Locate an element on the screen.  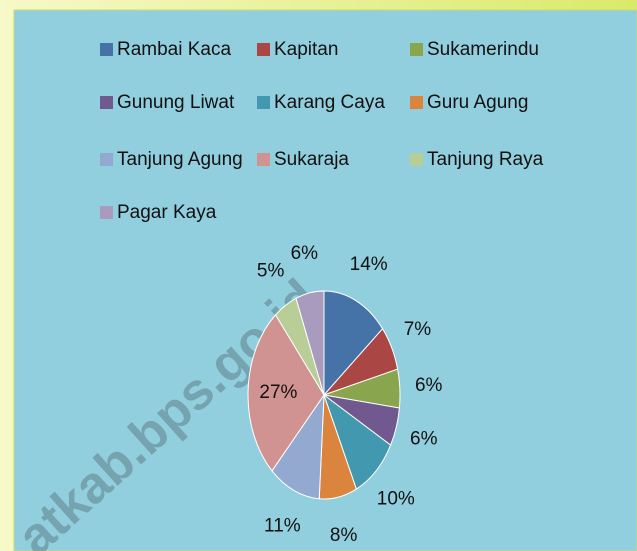
data-label: 7% is located at coordinates (418, 329).